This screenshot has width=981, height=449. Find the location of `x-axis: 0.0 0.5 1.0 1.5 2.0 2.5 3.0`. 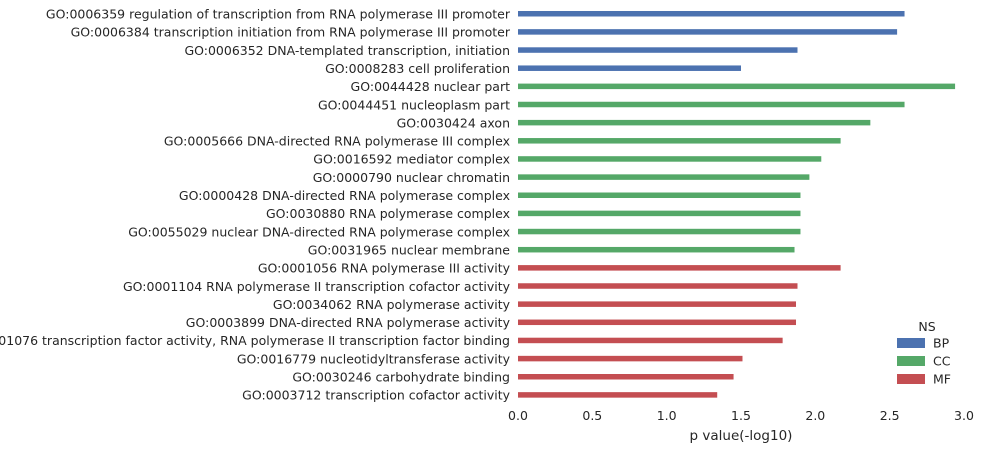

x-axis: 0.0 0.5 1.0 1.5 2.0 2.5 3.0 is located at coordinates (741, 415).